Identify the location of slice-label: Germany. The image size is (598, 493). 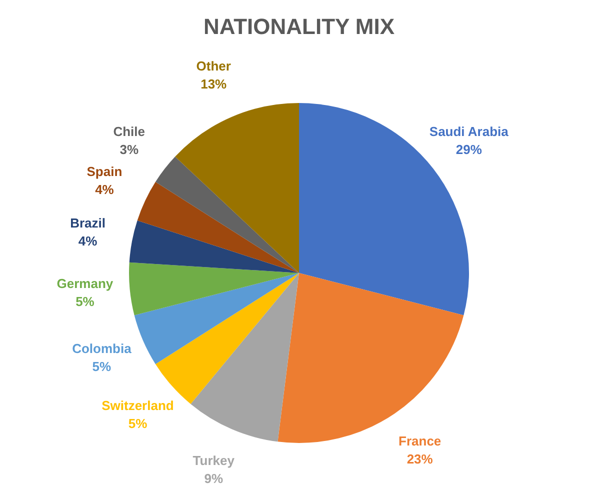
(85, 283).